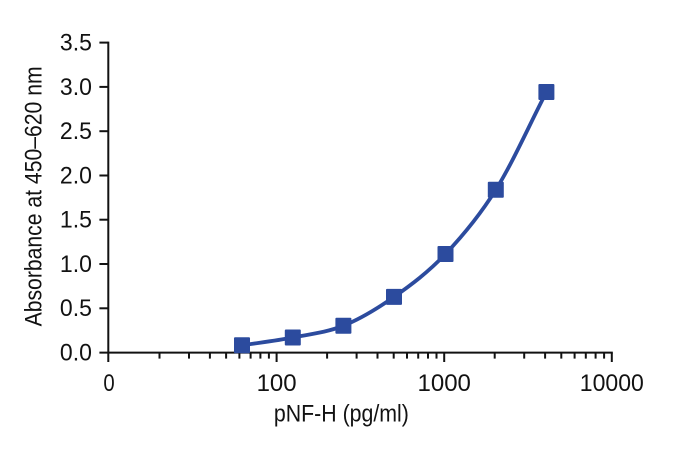  Describe the element at coordinates (76, 175) in the screenshot. I see `svg-text: 2.0` at that location.